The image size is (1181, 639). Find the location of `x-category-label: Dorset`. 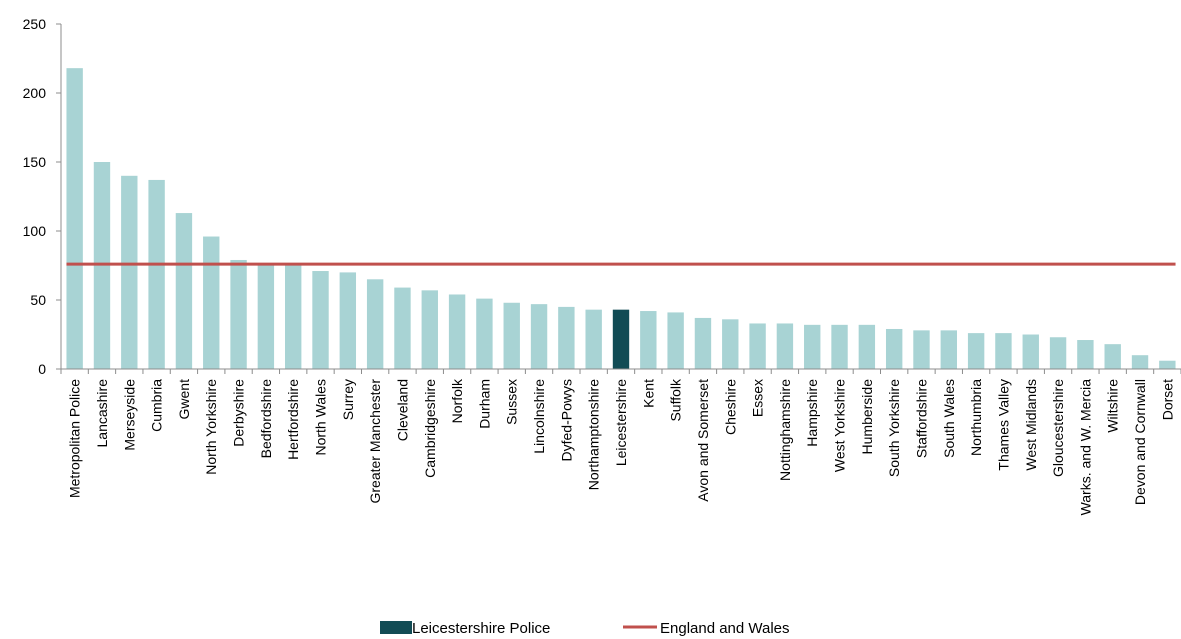

x-category-label: Dorset is located at coordinates (1167, 399).